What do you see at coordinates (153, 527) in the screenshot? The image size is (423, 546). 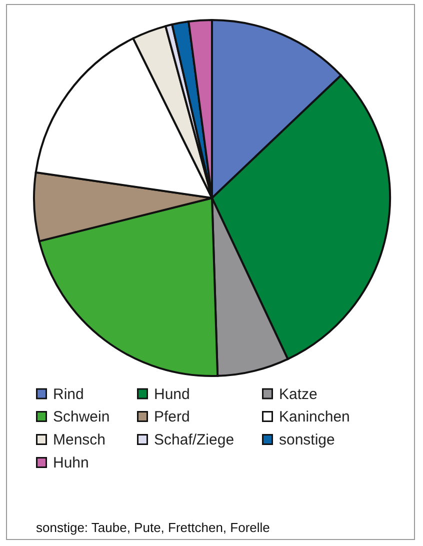 I see `text: sonstige: Taube, Pute, Frettchen, Forelle` at bounding box center [153, 527].